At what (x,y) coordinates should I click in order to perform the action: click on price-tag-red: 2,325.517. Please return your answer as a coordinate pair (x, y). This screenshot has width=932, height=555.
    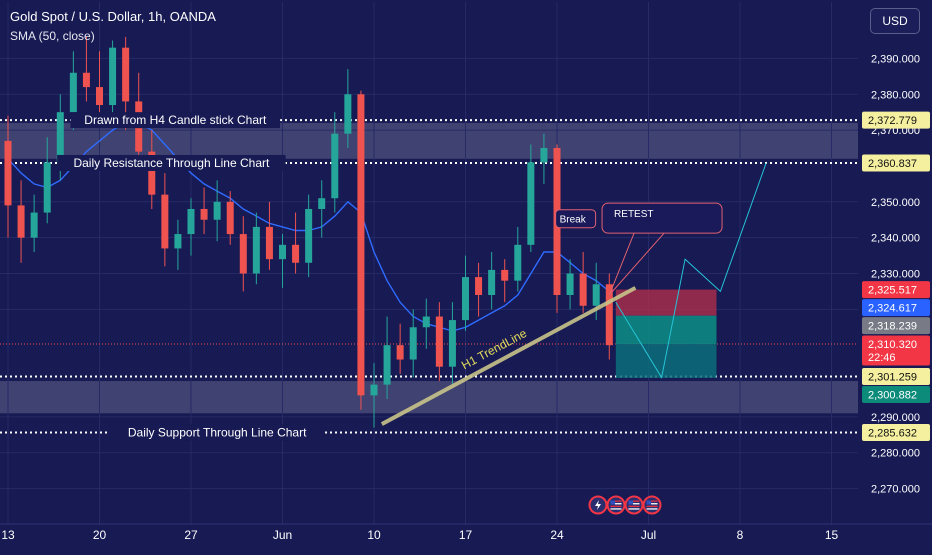
    Looking at the image, I should click on (896, 290).